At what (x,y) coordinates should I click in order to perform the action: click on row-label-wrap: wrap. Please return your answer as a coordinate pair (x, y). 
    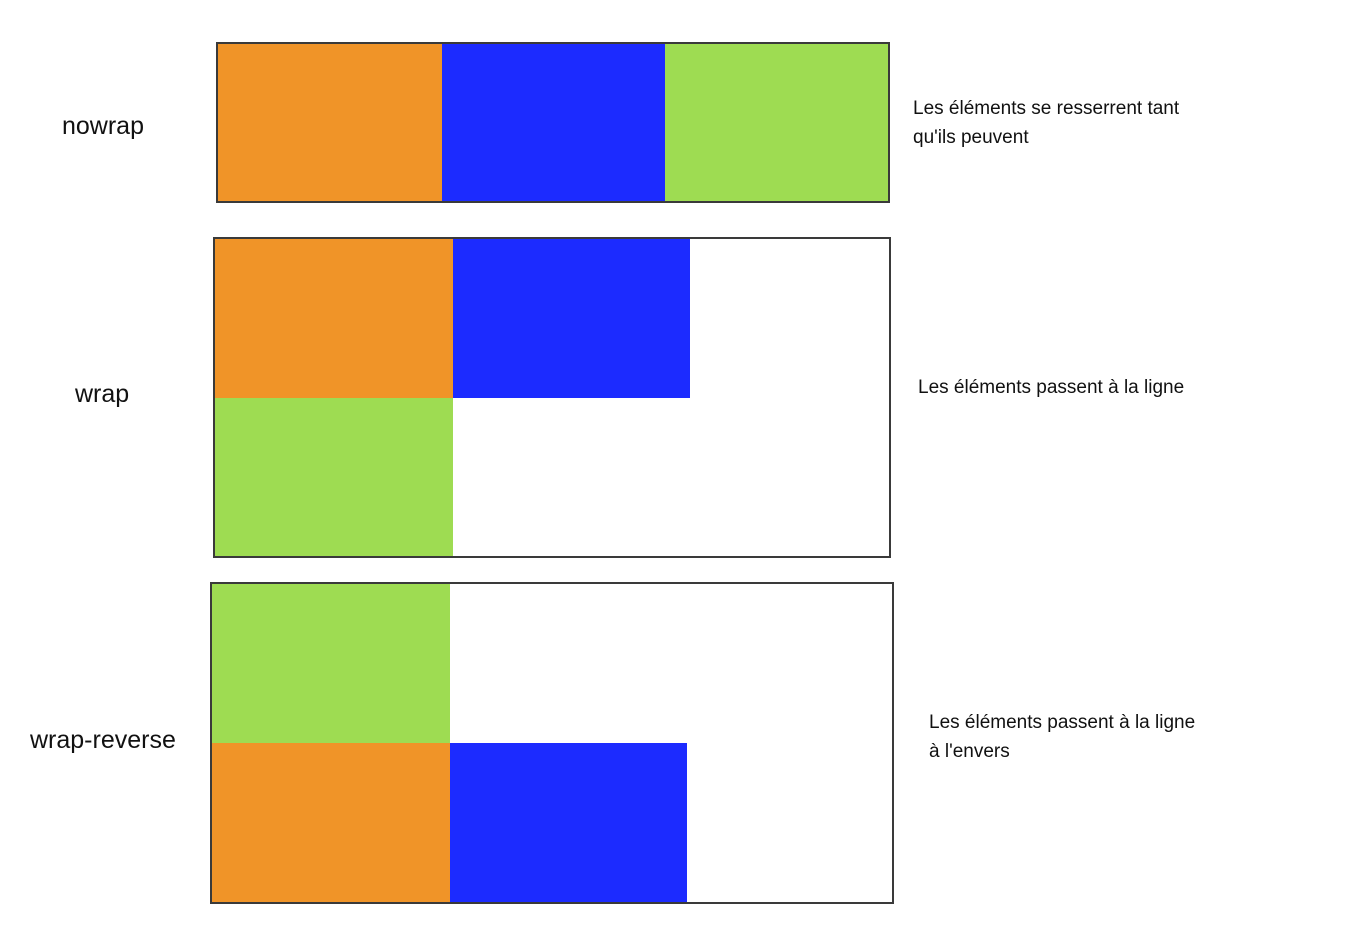
    Looking at the image, I should click on (102, 394).